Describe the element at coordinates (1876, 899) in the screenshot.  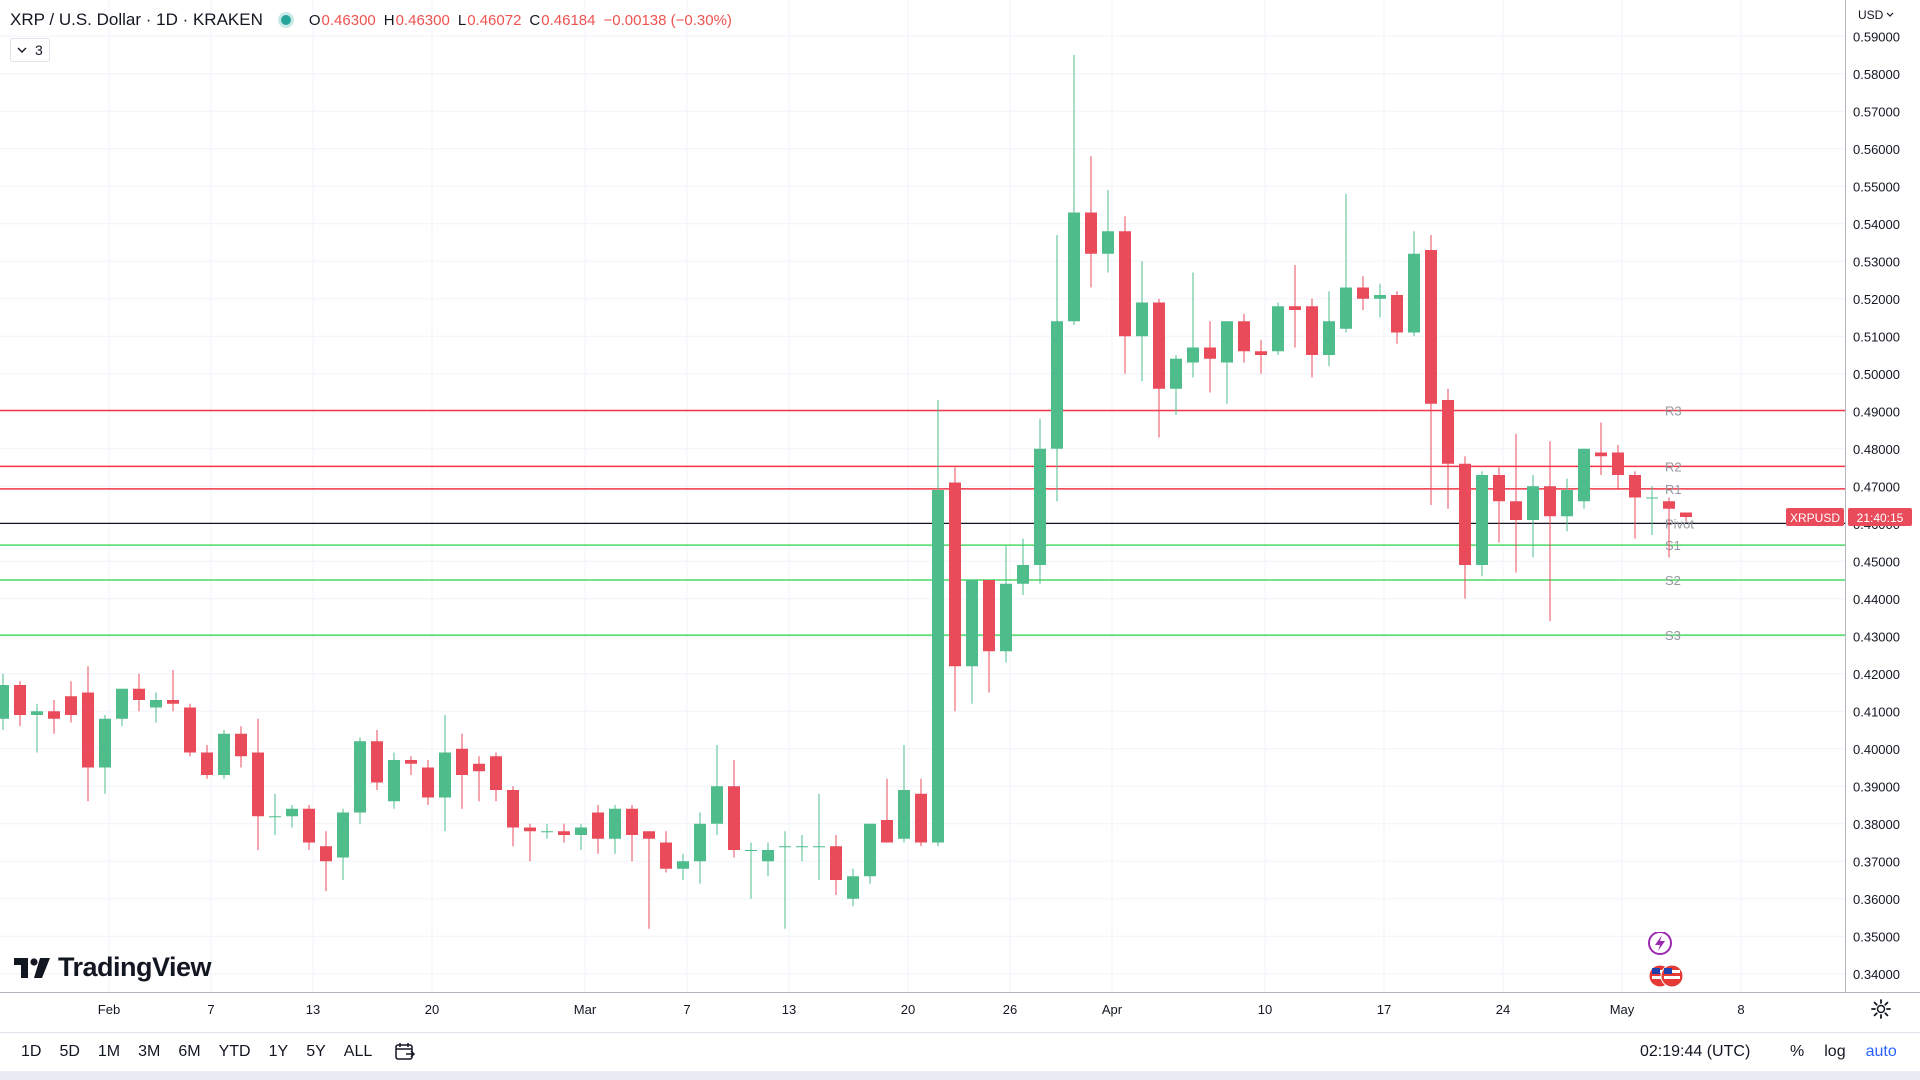
I see `price-tick-label: 0.36000` at that location.